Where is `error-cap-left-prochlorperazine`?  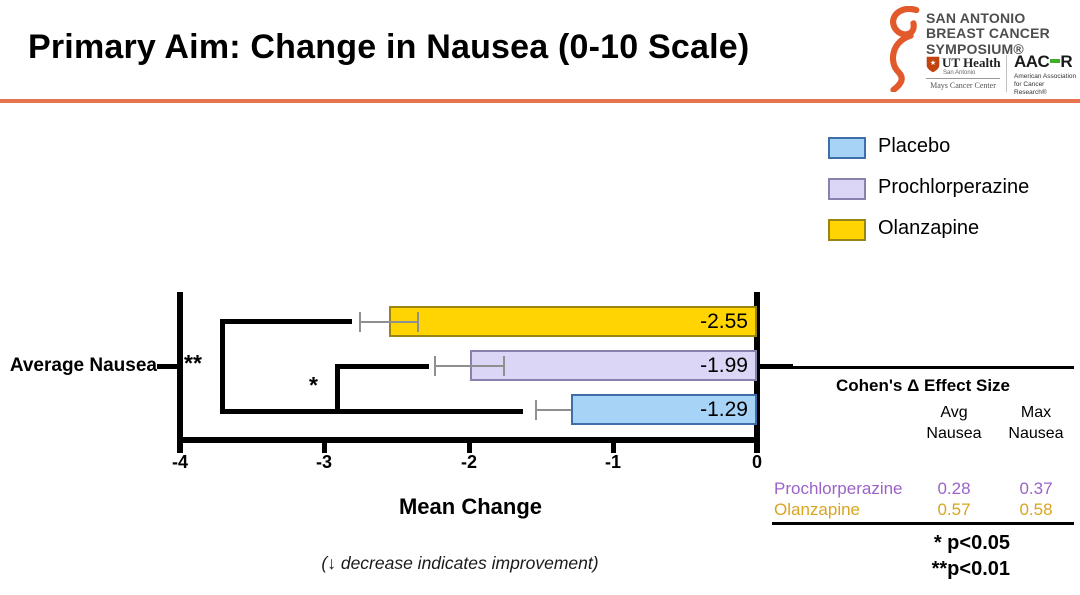
error-cap-left-prochlorperazine is located at coordinates (435, 366).